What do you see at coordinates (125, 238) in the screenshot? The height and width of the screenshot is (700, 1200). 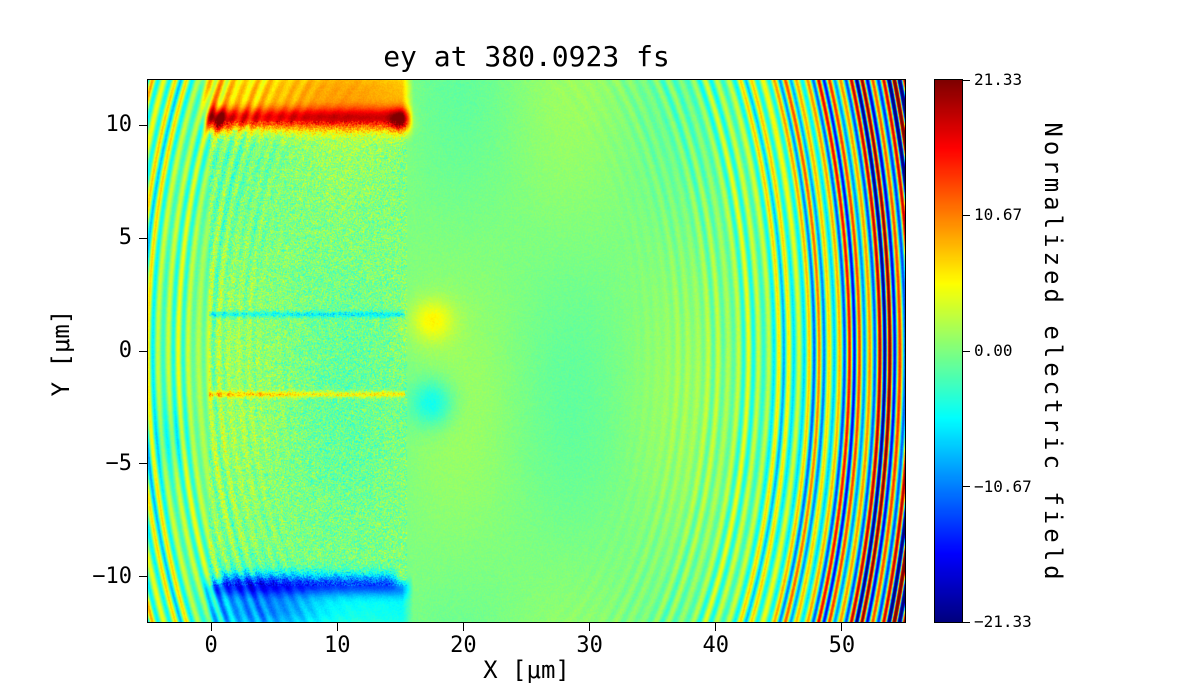 I see `y-axis-tick-label: 5` at bounding box center [125, 238].